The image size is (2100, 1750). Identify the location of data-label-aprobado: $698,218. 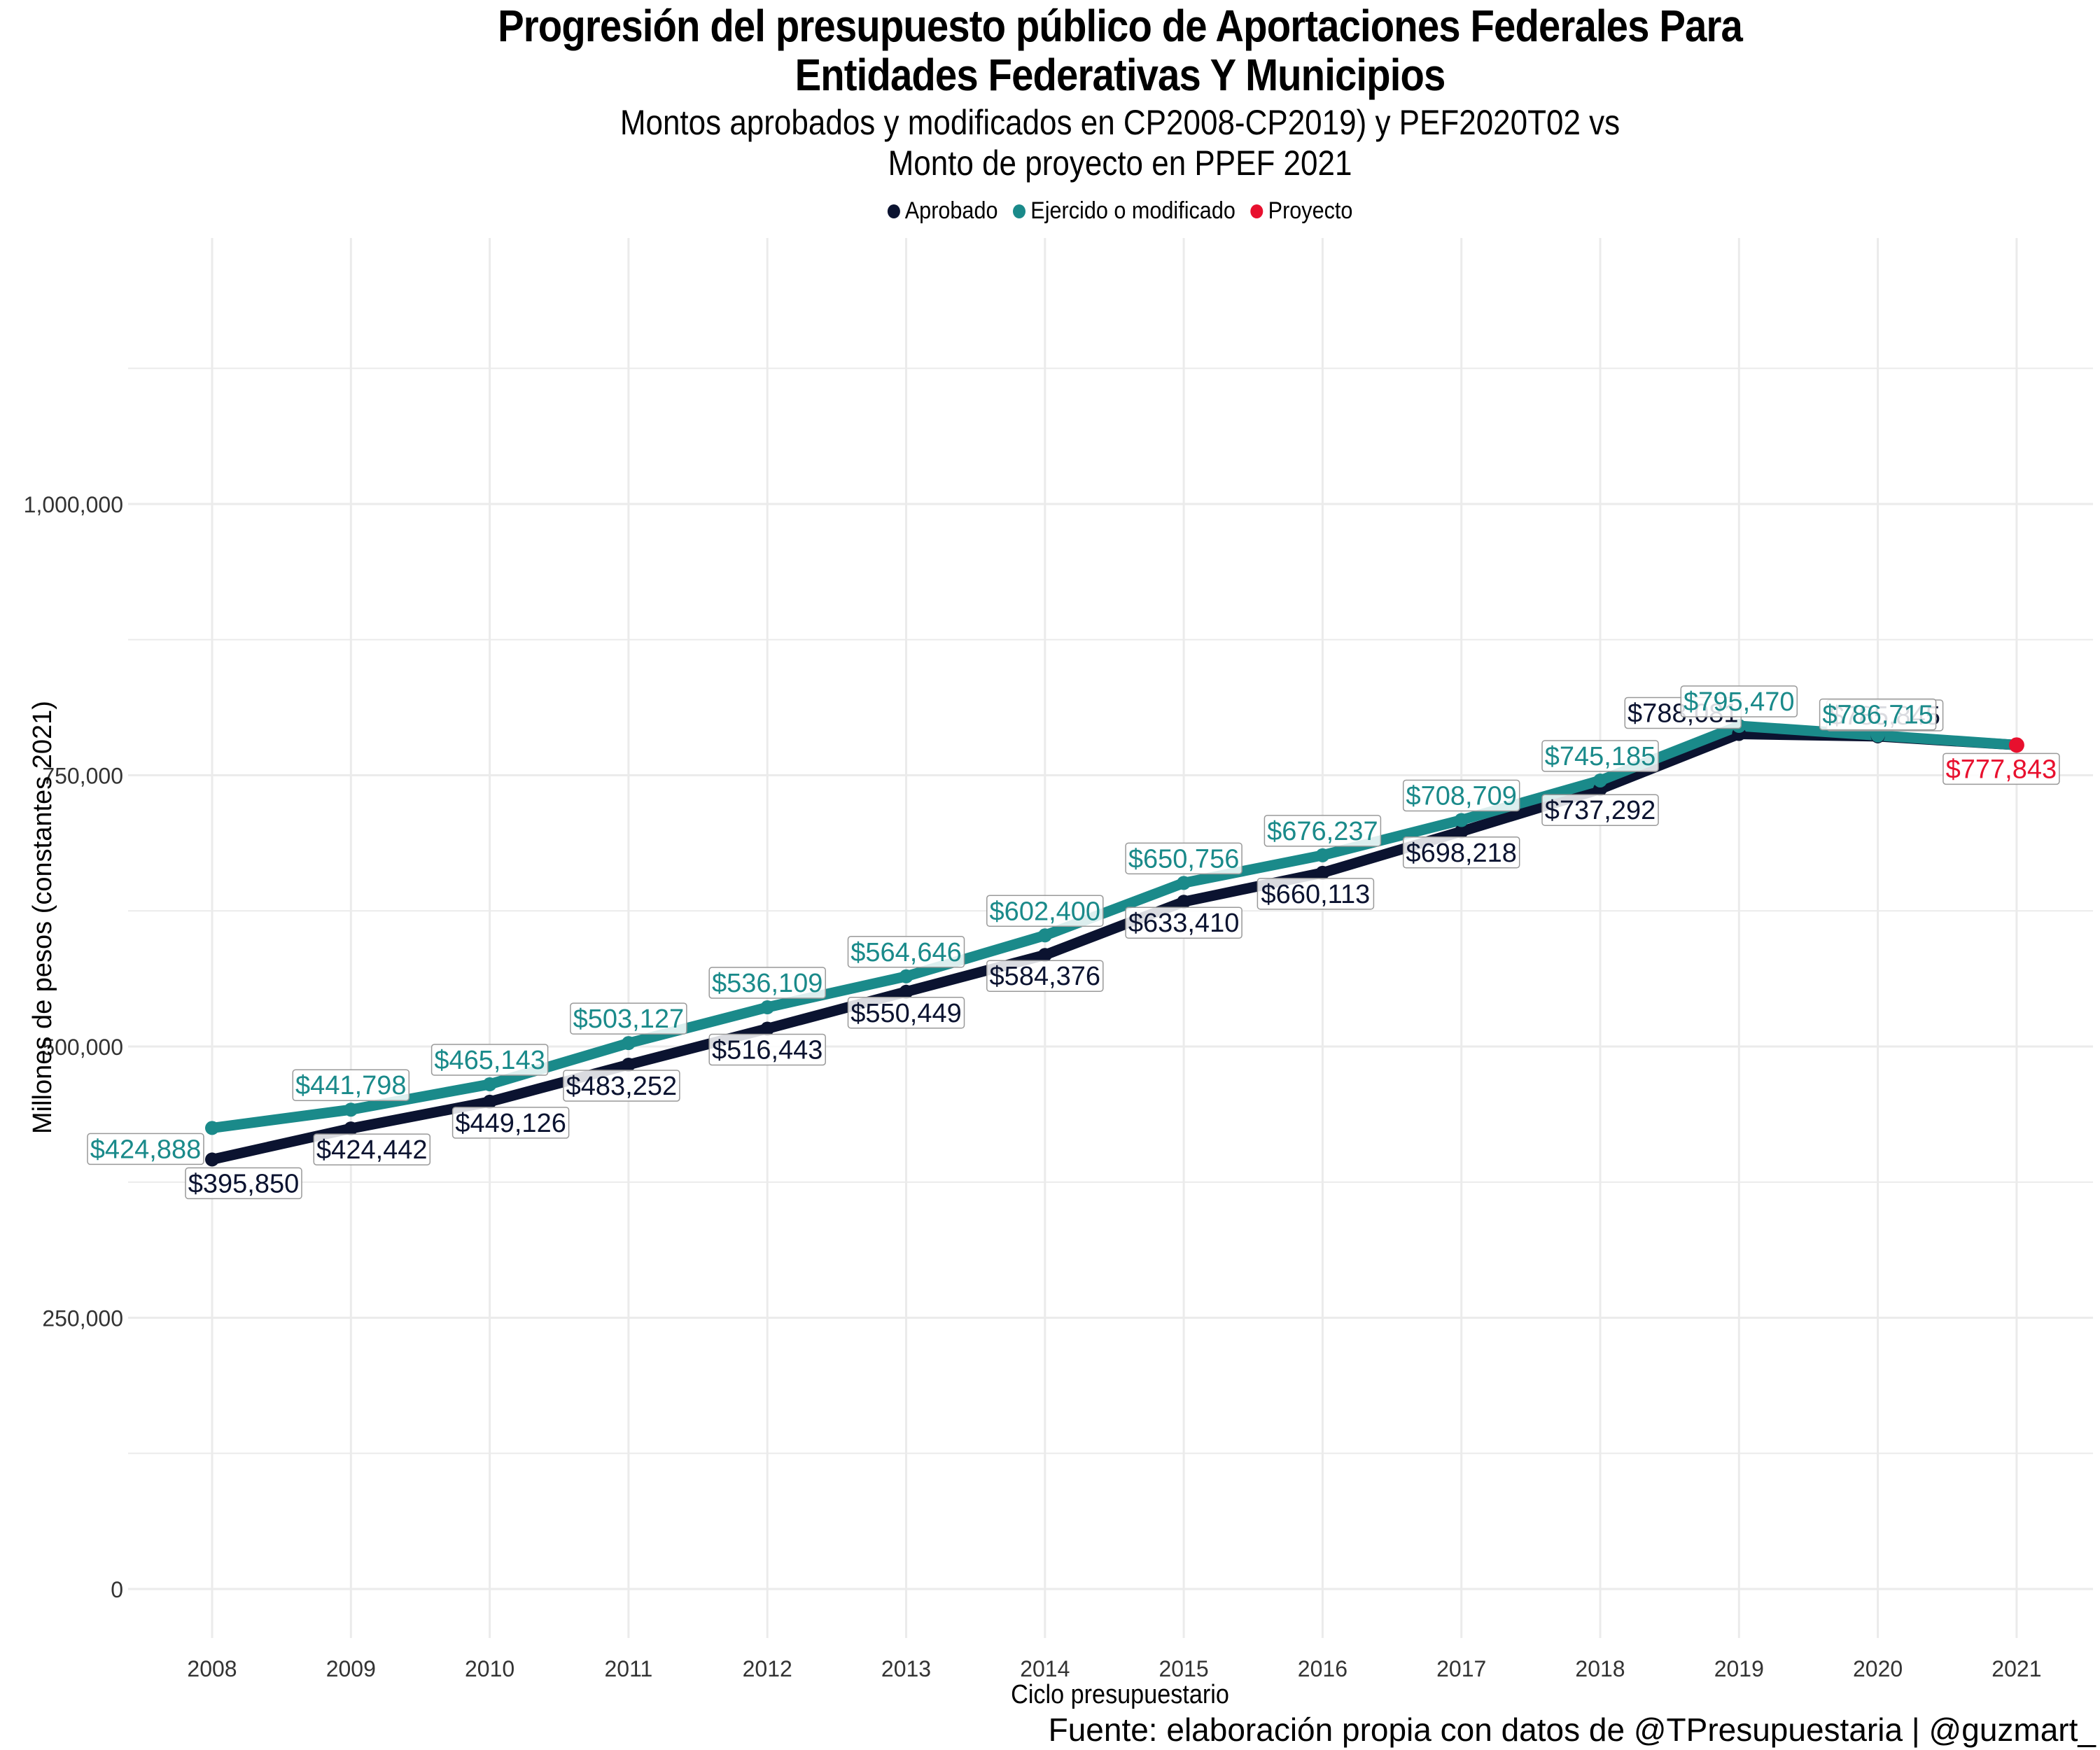
(1461, 853).